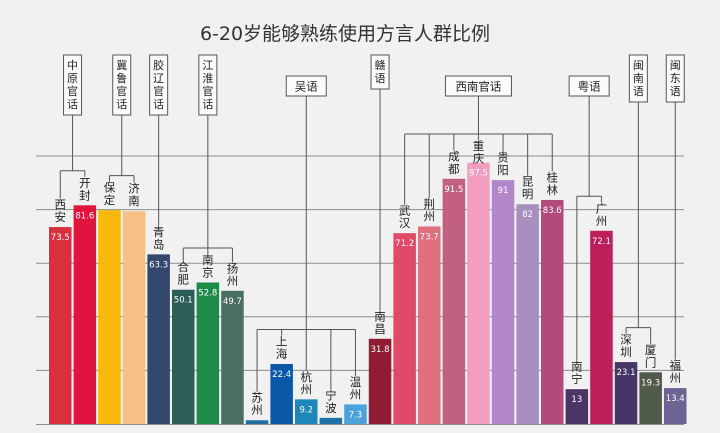  I want to click on category-label: 深圳, so click(626, 346).